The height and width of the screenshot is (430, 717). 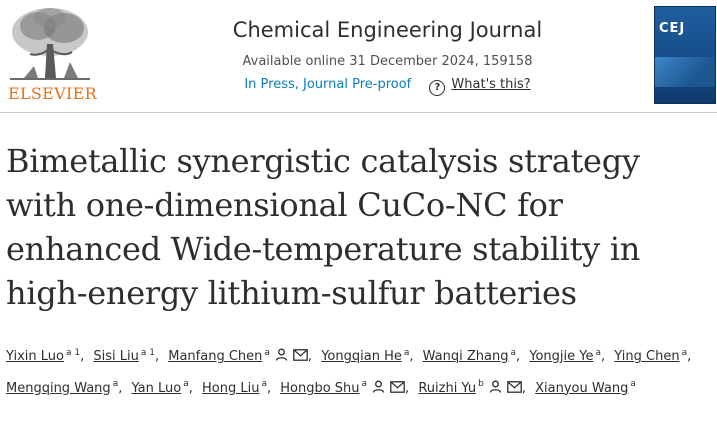 What do you see at coordinates (561, 357) in the screenshot?
I see `author-name: Yongjie Ye` at bounding box center [561, 357].